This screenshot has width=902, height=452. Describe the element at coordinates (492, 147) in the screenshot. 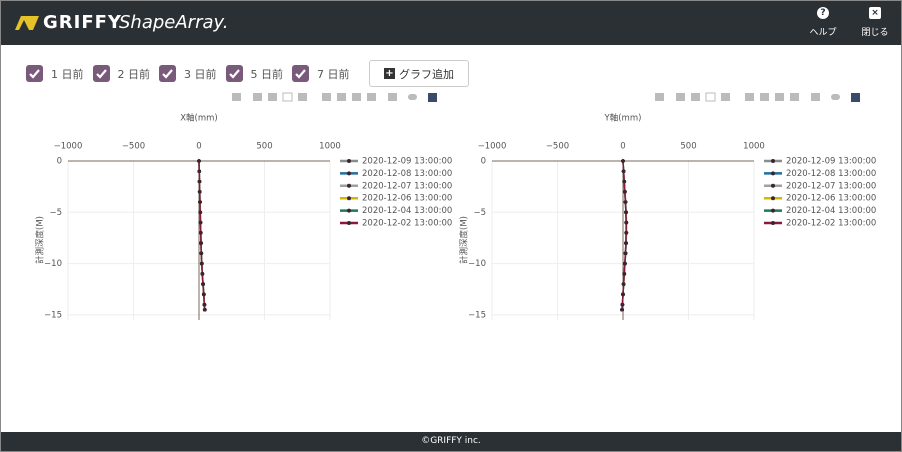

I see `x-tick-label: −1000` at that location.